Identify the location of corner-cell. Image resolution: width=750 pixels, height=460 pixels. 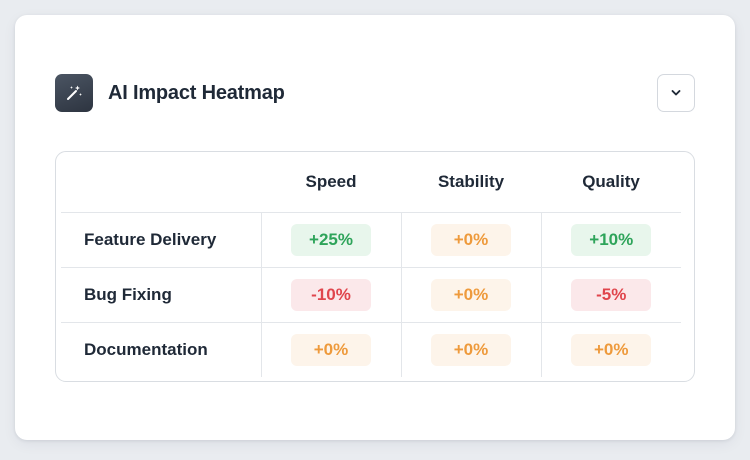
(161, 182).